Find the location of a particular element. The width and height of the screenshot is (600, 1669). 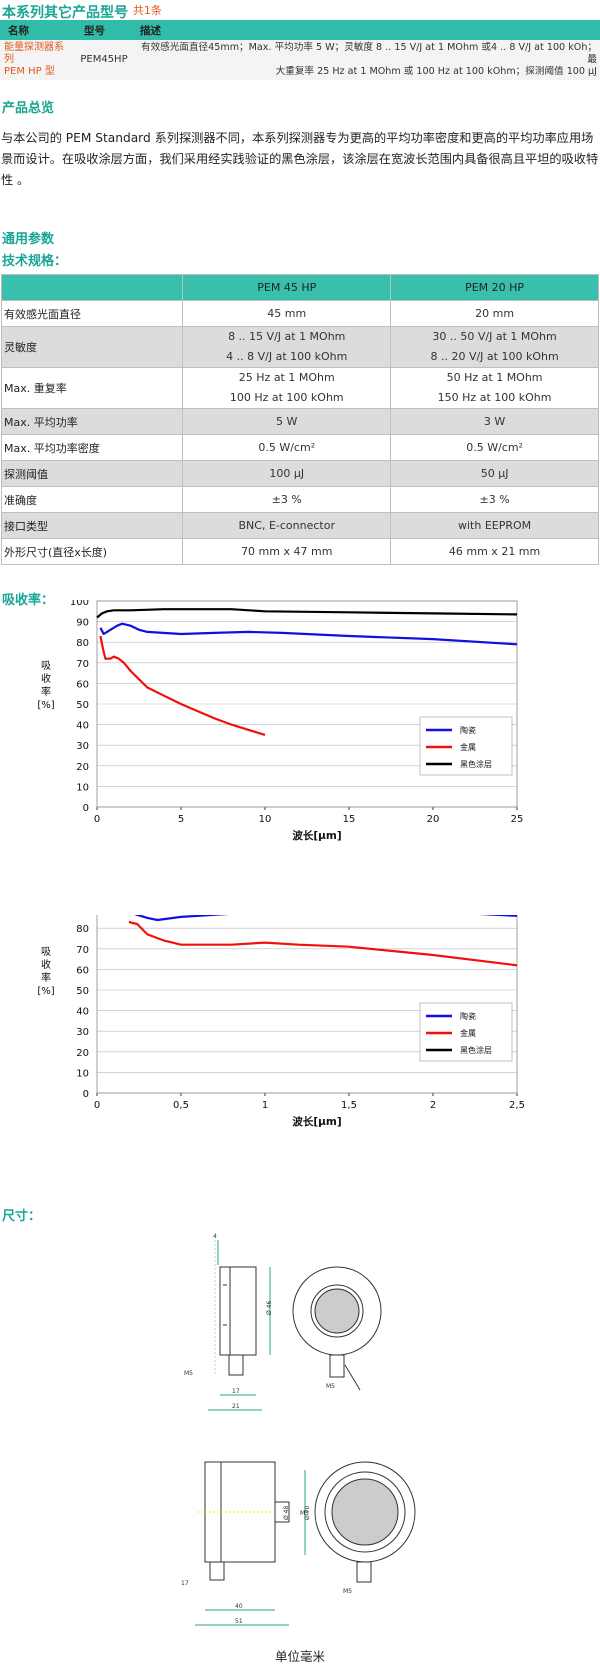

y-tick-label: 20 is located at coordinates (82, 767).